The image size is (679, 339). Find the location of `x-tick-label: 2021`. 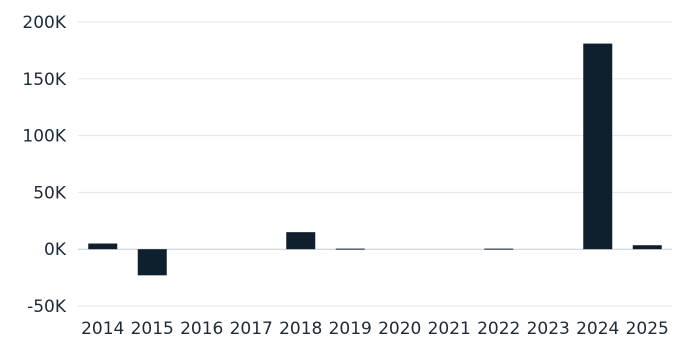

x-tick-label: 2021 is located at coordinates (449, 329).